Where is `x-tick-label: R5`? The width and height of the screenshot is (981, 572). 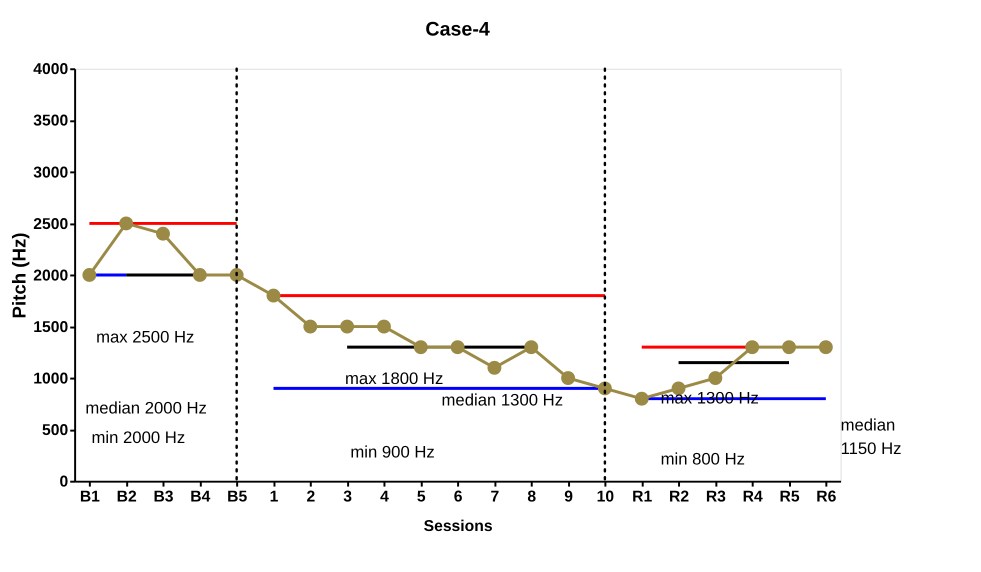
x-tick-label: R5 is located at coordinates (789, 497).